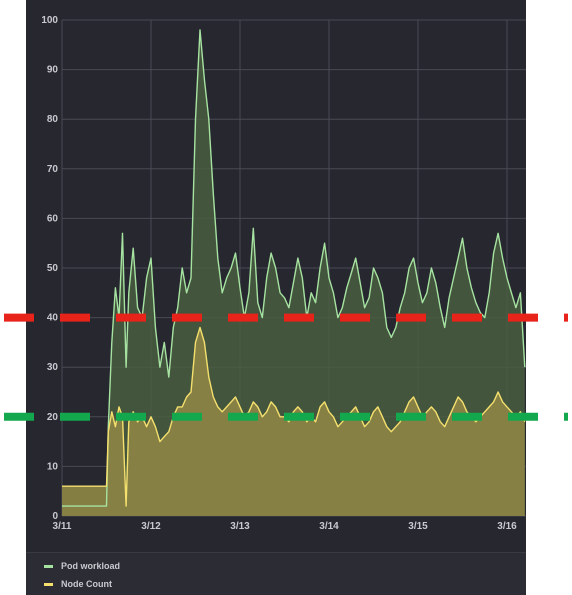  What do you see at coordinates (48, 566) in the screenshot?
I see `legend-swatch-pod-workload` at bounding box center [48, 566].